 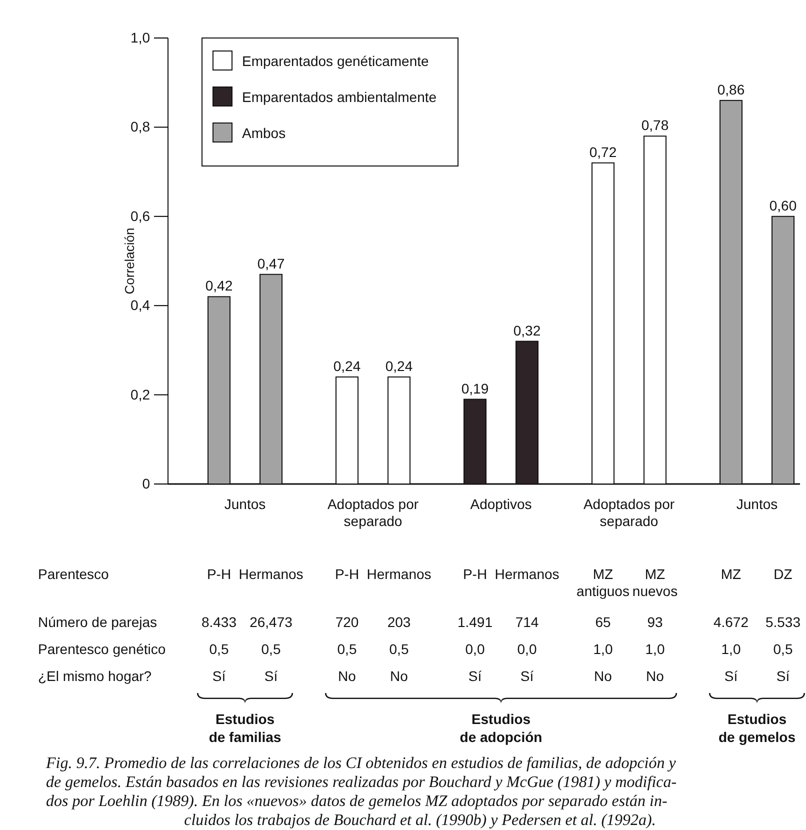 I want to click on legend-label: Emparentados genéticamente, so click(x=335, y=61).